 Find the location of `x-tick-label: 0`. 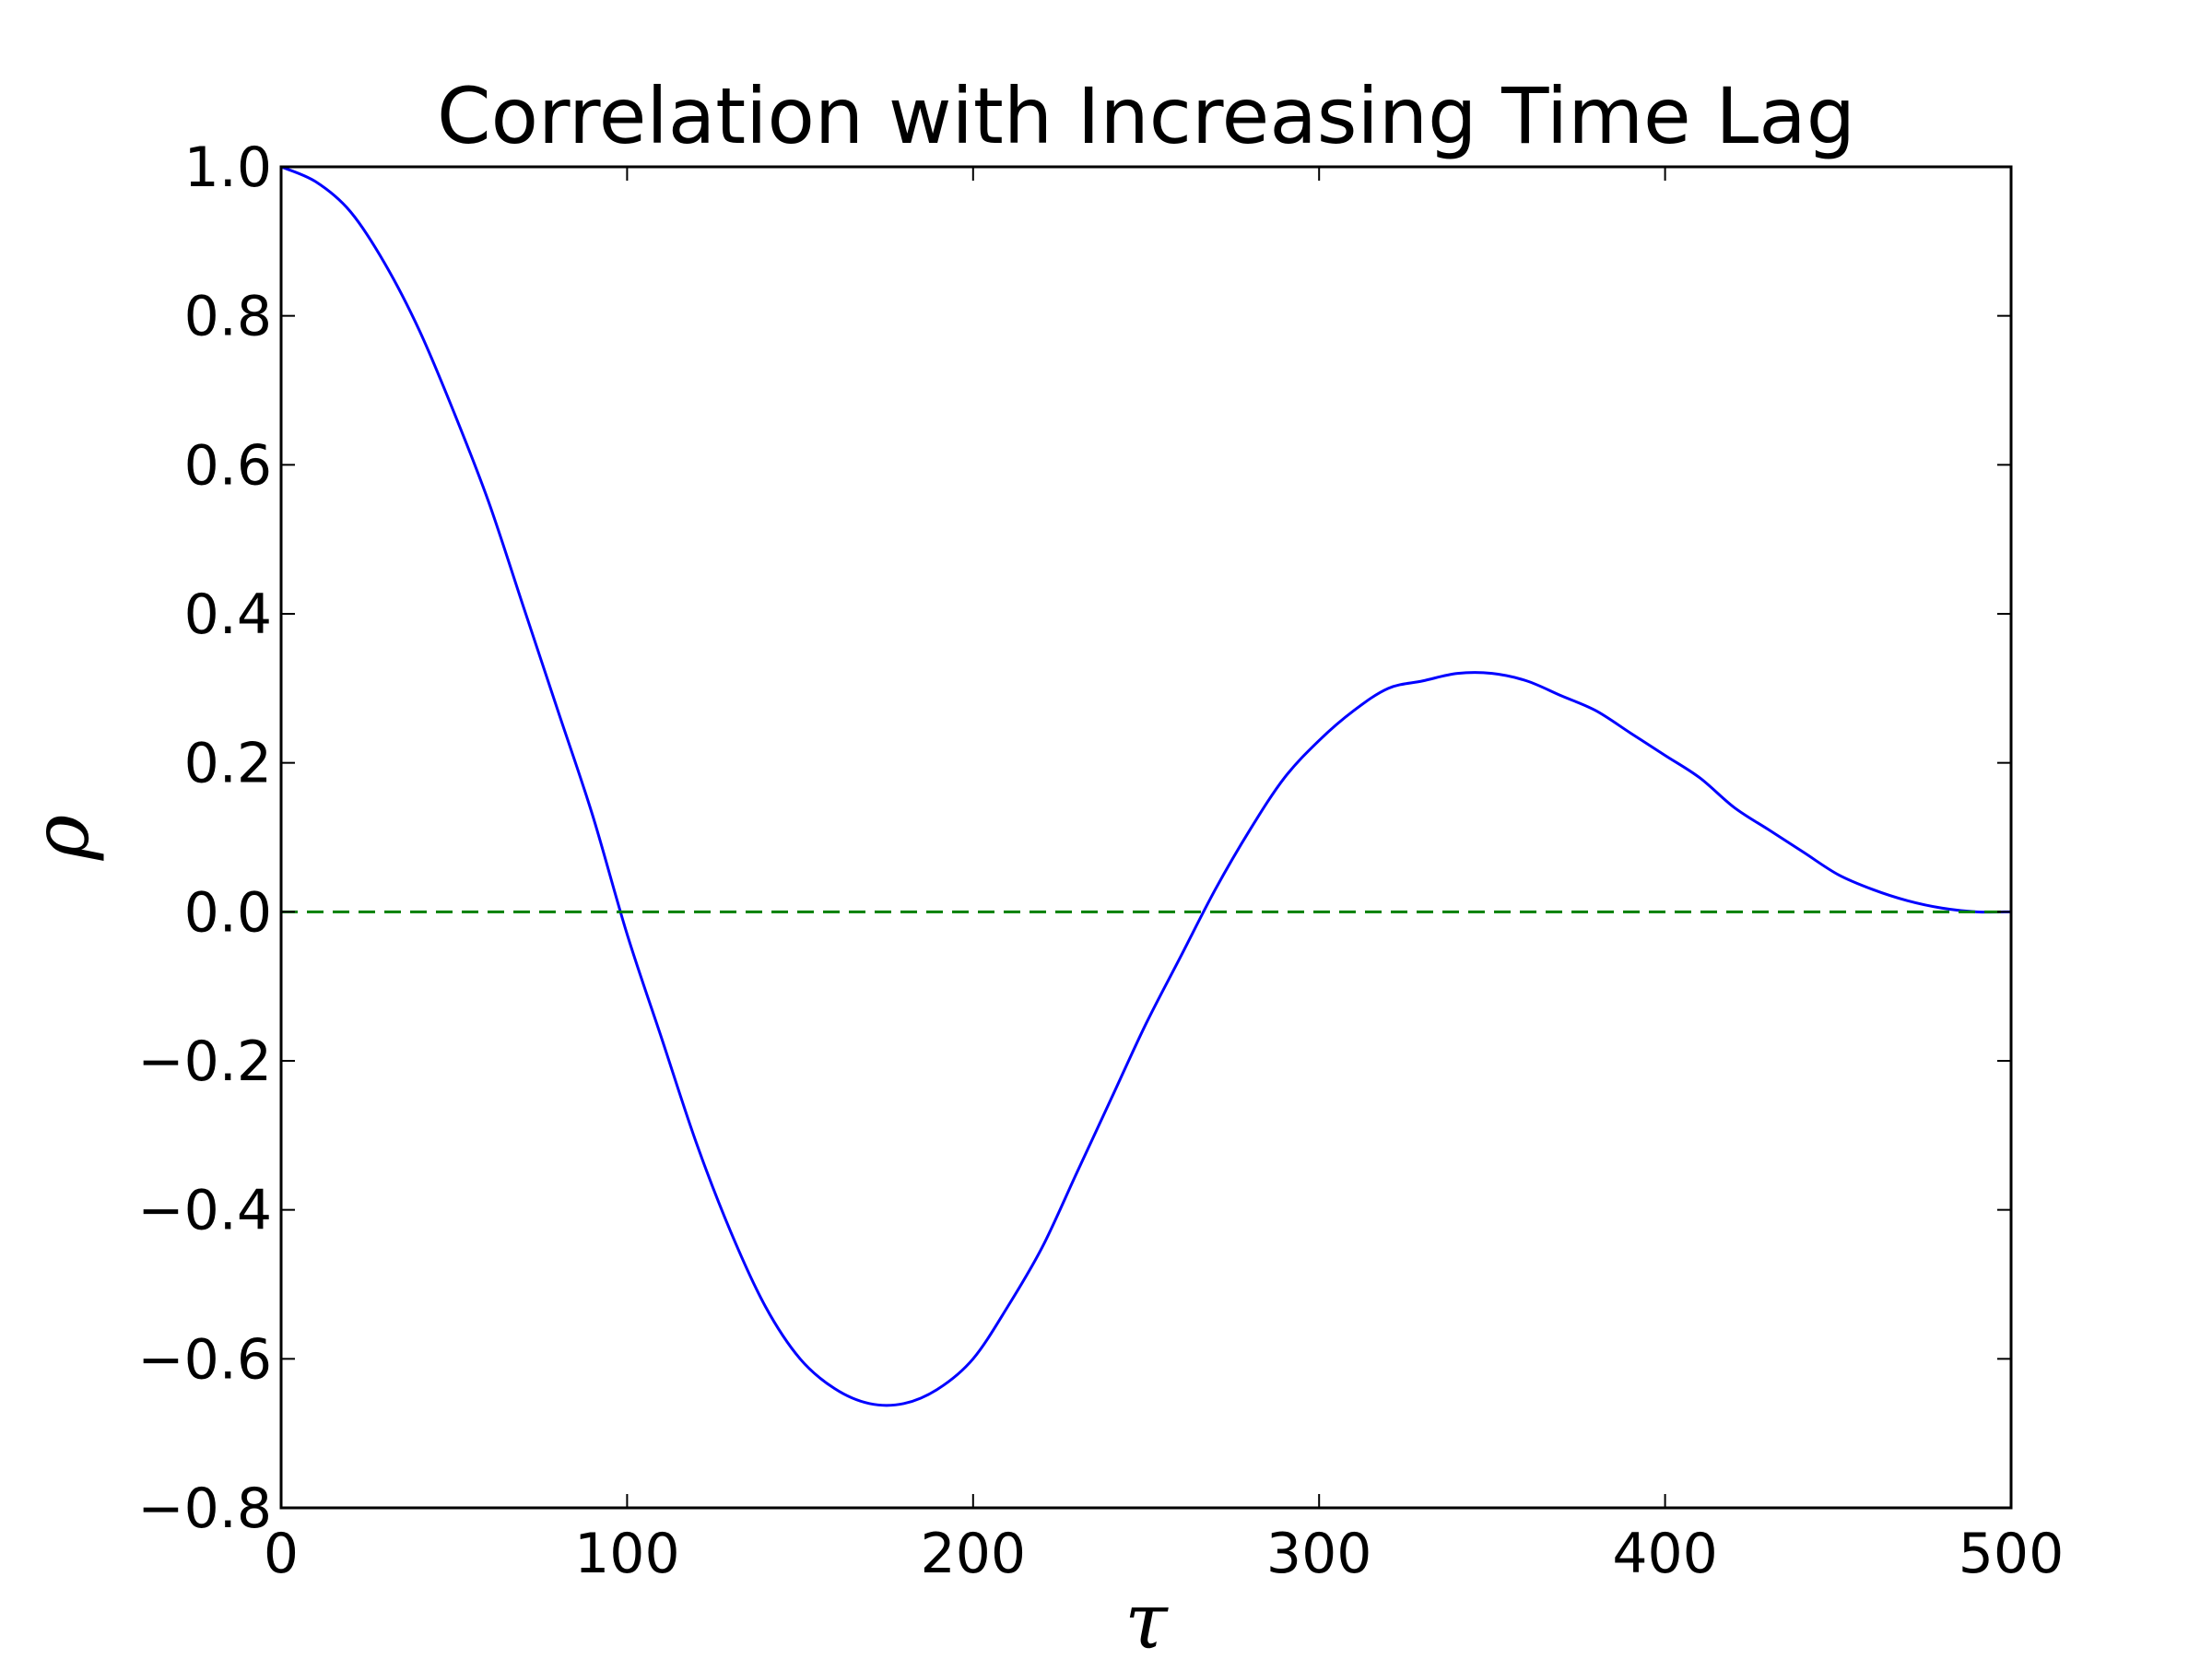

x-tick-label: 0 is located at coordinates (281, 1554).